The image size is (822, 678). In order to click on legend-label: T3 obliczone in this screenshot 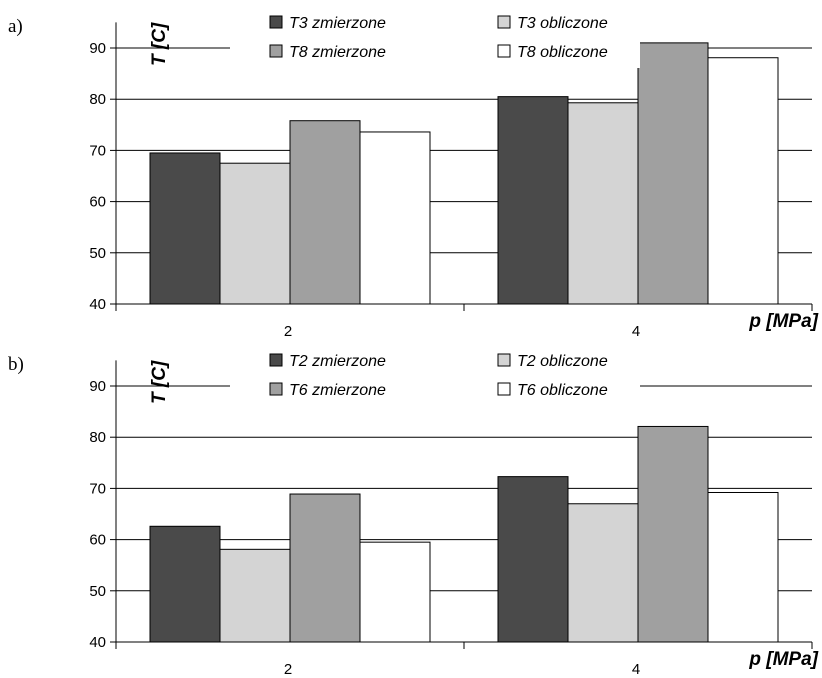, I will do `click(562, 23)`.